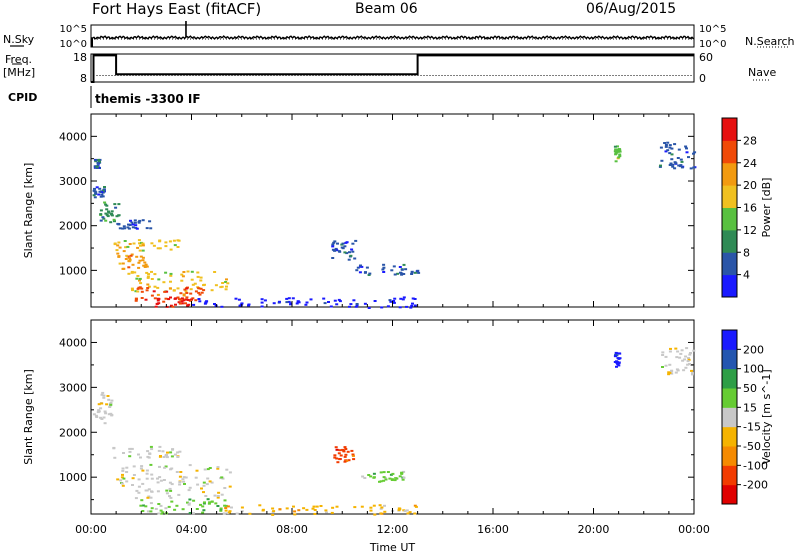 The height and width of the screenshot is (554, 800). I want to click on x-axis-label: Time UT, so click(392, 547).